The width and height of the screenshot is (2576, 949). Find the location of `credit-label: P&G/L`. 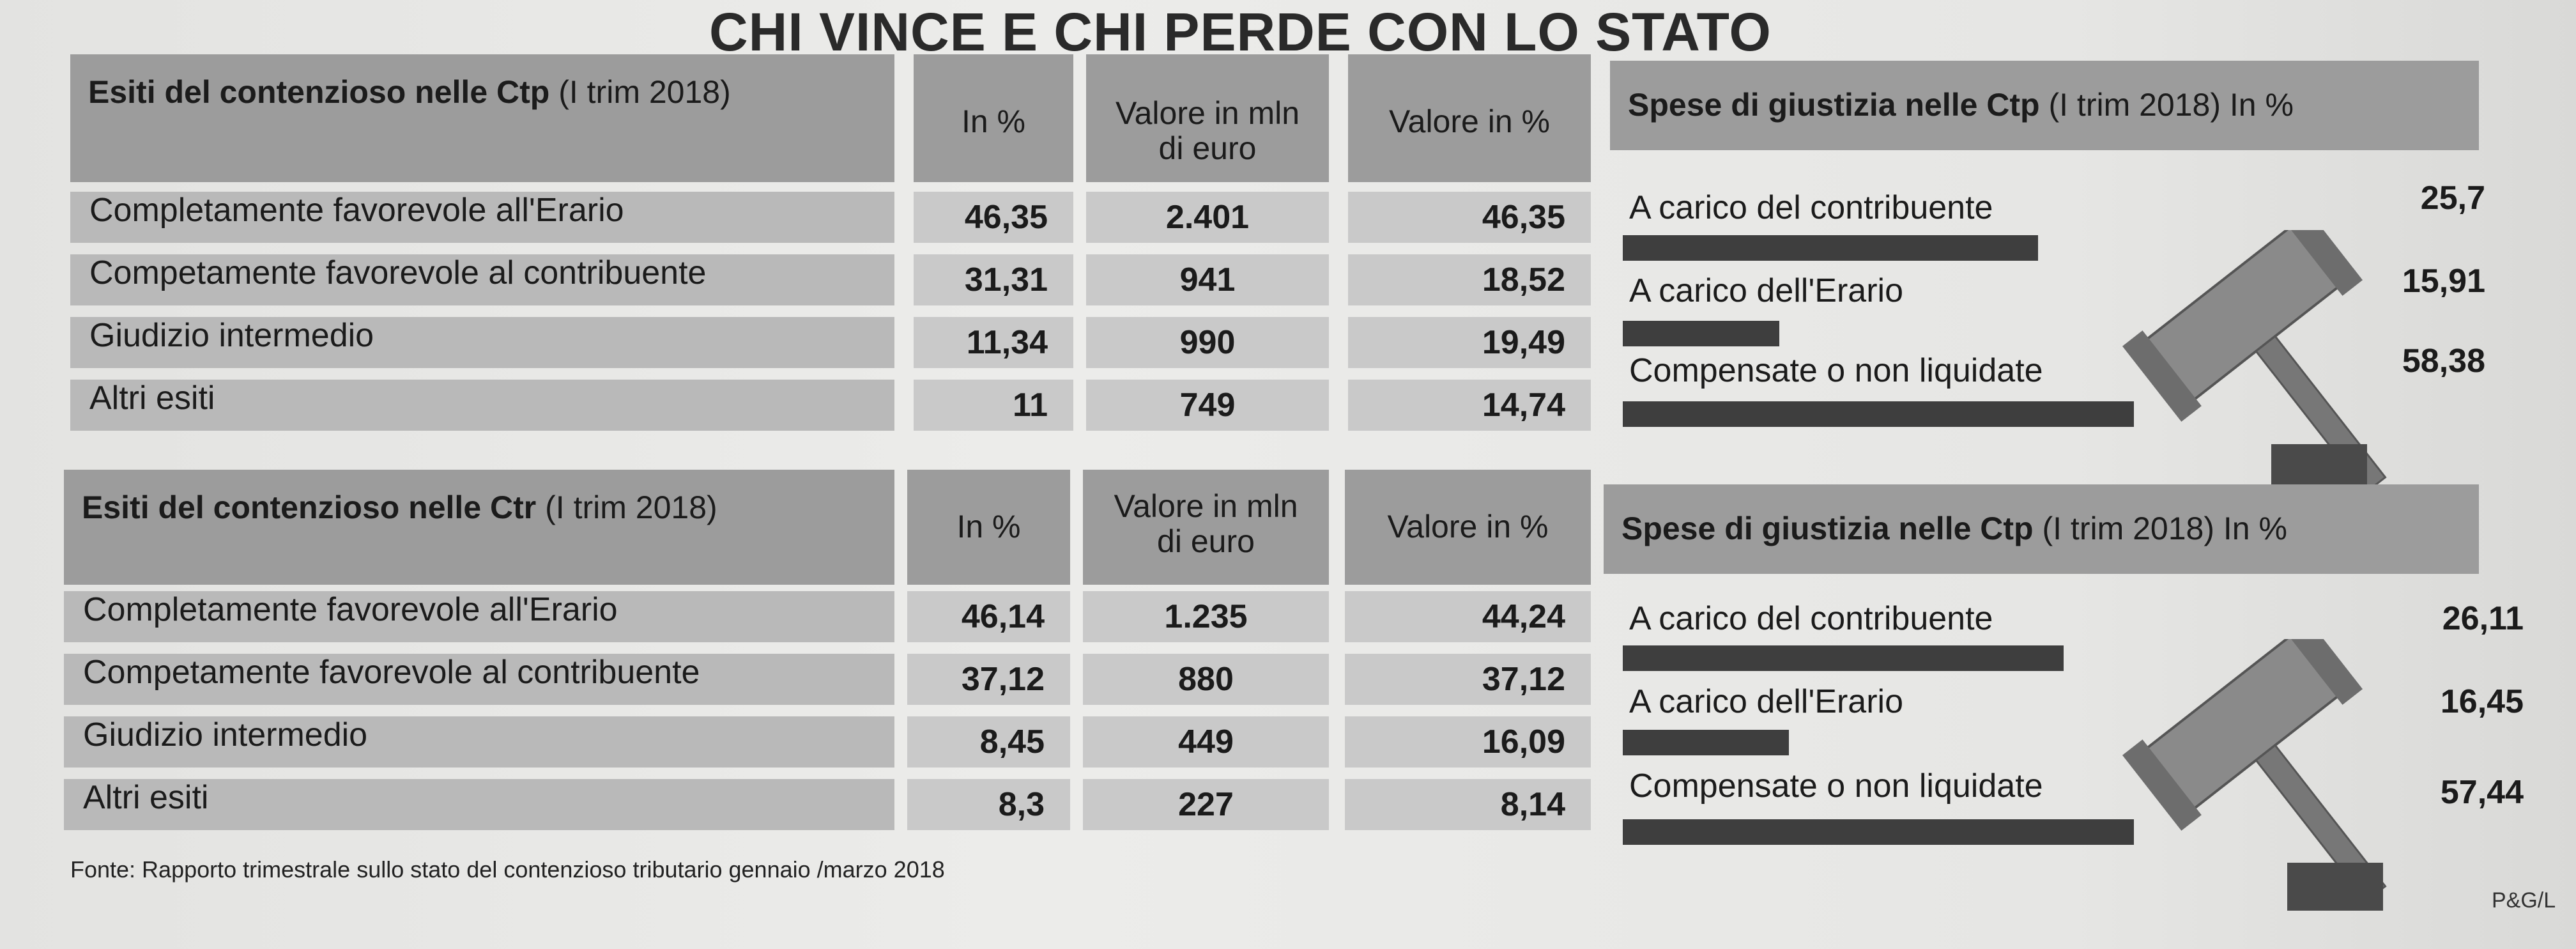

credit-label: P&G/L is located at coordinates (2524, 901).